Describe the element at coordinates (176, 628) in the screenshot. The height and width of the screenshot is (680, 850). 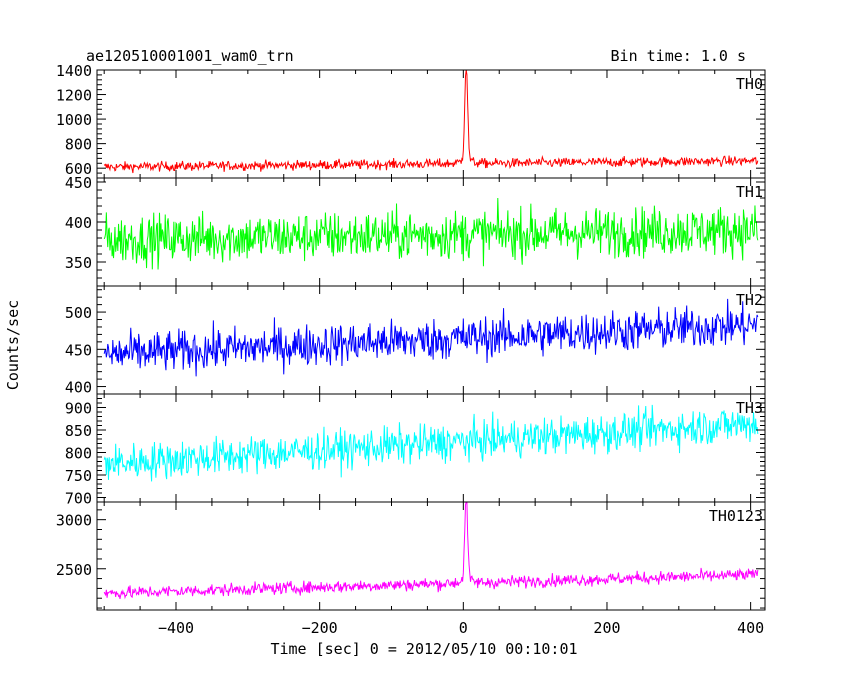
I see `x-tick-label: −400` at that location.